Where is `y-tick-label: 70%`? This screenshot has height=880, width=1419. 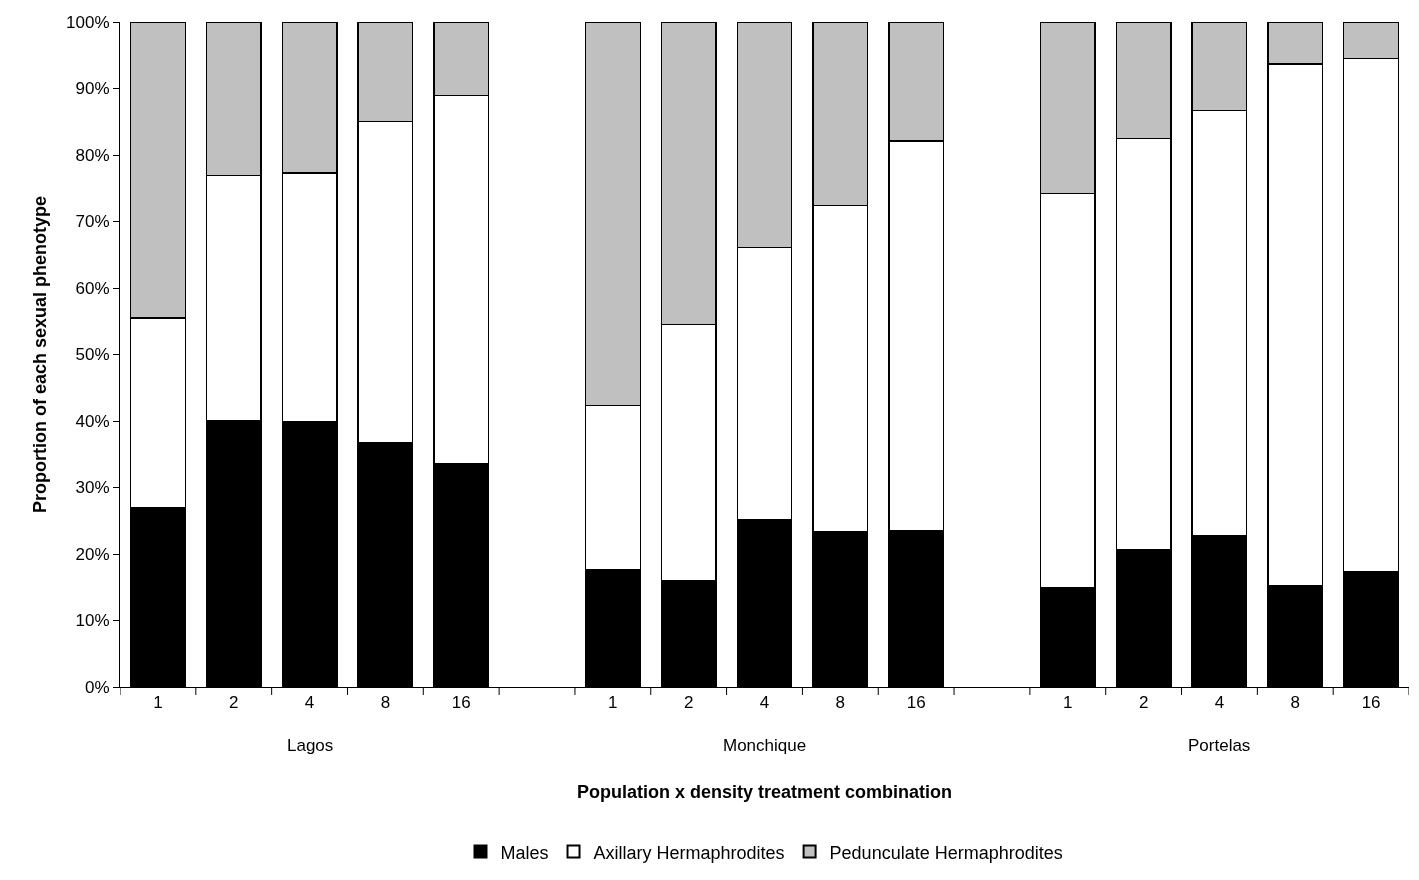
y-tick-label: 70% is located at coordinates (92, 222).